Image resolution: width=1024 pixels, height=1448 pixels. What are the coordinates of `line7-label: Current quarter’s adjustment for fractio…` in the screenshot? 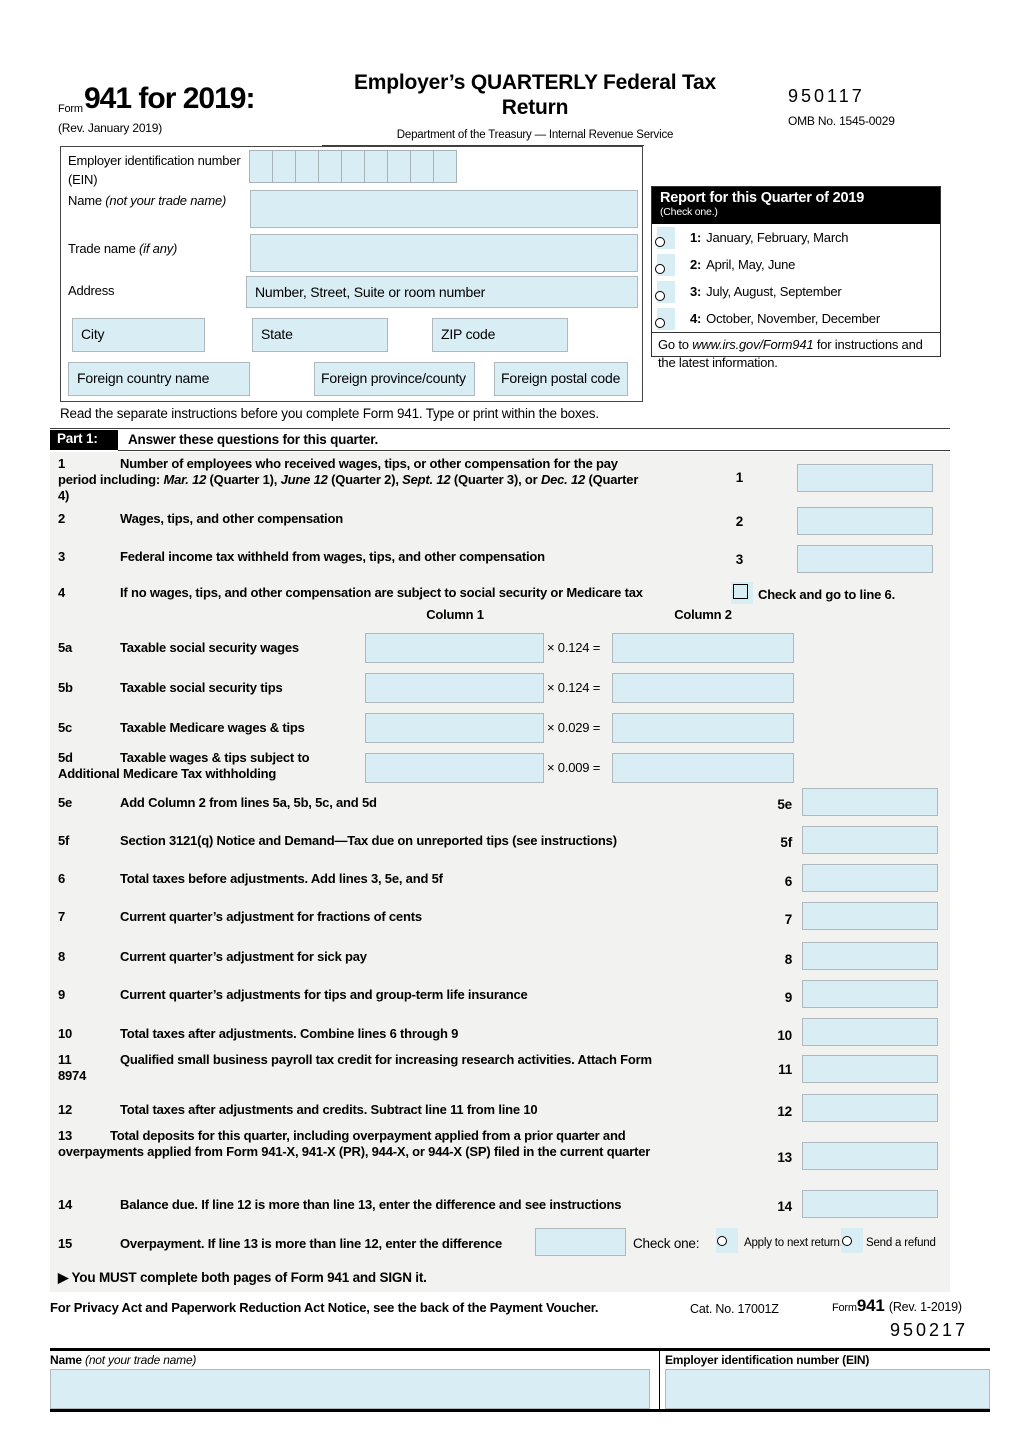 It's located at (271, 916).